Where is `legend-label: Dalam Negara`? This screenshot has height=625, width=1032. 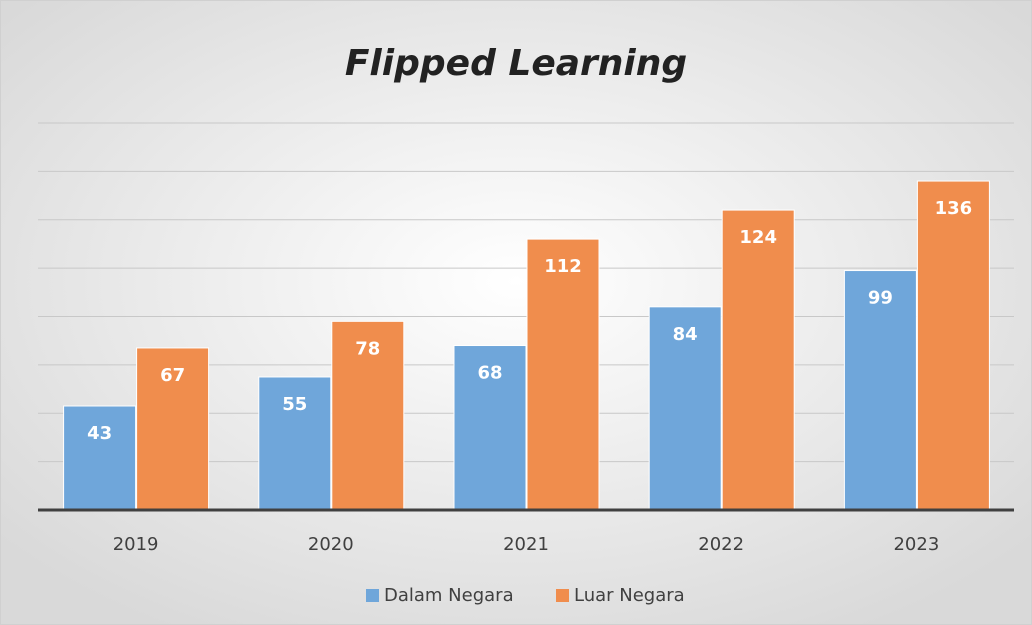 legend-label: Dalam Negara is located at coordinates (449, 595).